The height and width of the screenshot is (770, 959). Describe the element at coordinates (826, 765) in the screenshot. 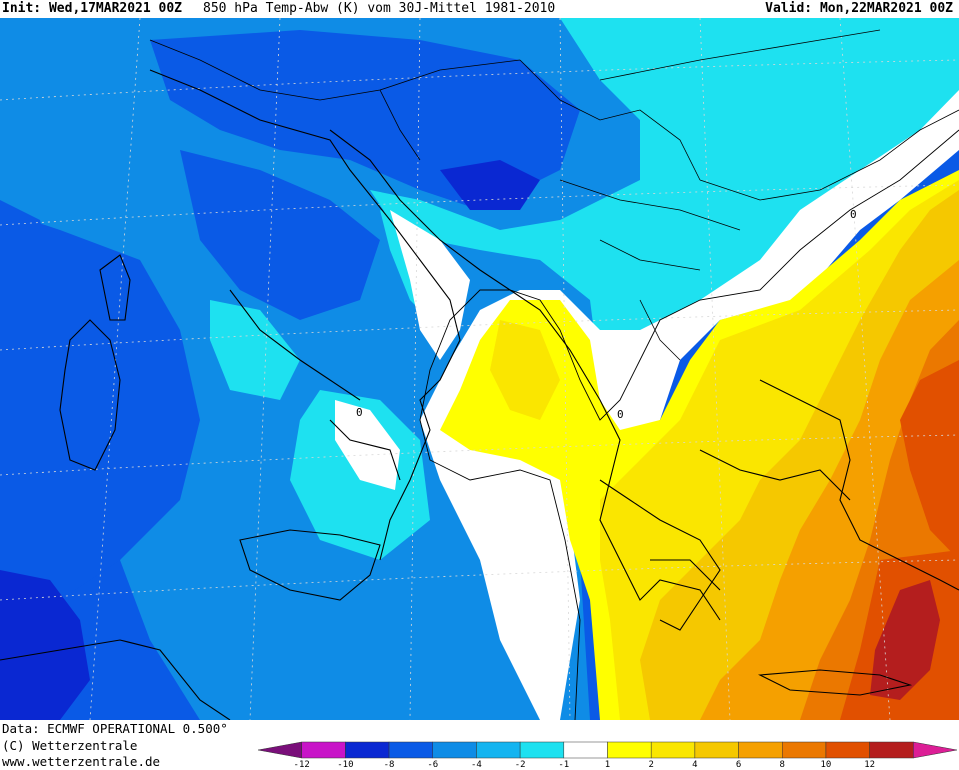

I see `legend-tick-label: 10` at that location.